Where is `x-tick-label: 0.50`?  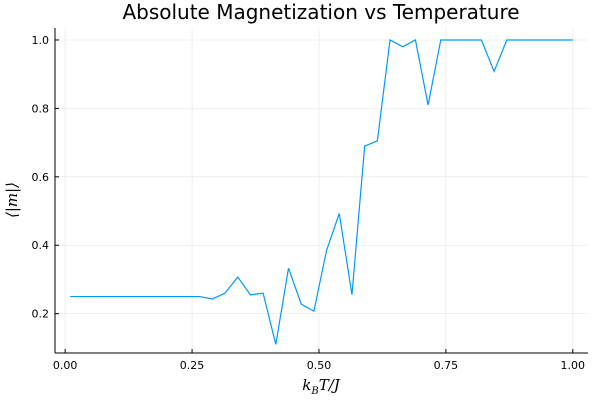 x-tick-label: 0.50 is located at coordinates (319, 365).